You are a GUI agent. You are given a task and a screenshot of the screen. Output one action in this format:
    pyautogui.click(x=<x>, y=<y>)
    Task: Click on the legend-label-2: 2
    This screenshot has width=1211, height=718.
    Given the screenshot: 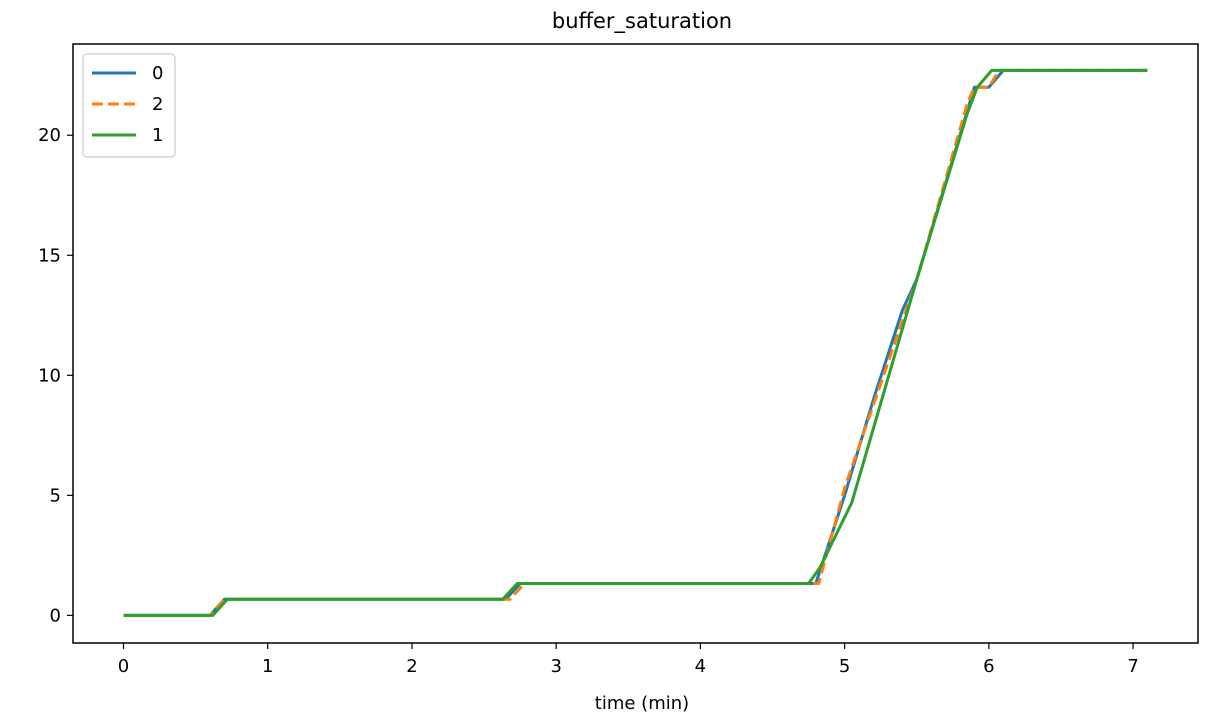 What is the action you would take?
    pyautogui.click(x=157, y=104)
    